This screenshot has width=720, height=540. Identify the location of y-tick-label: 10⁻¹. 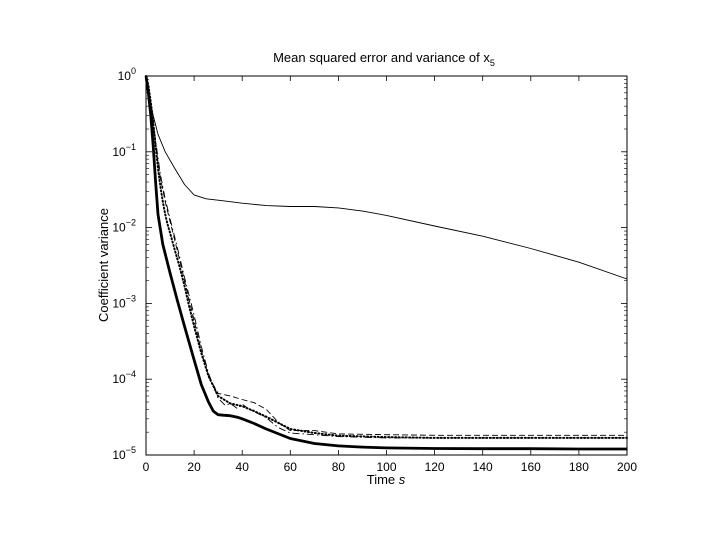
(124, 150).